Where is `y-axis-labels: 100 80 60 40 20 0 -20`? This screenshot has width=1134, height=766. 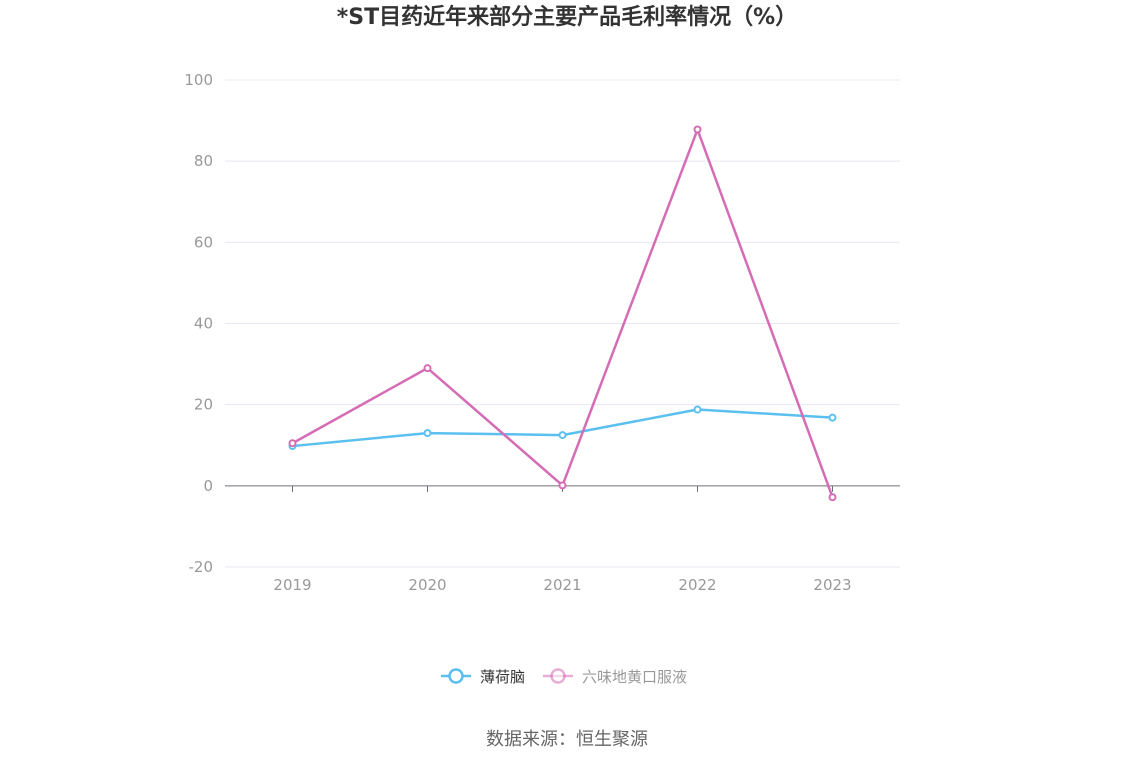
y-axis-labels: 100 80 60 40 20 0 -20 is located at coordinates (198, 323).